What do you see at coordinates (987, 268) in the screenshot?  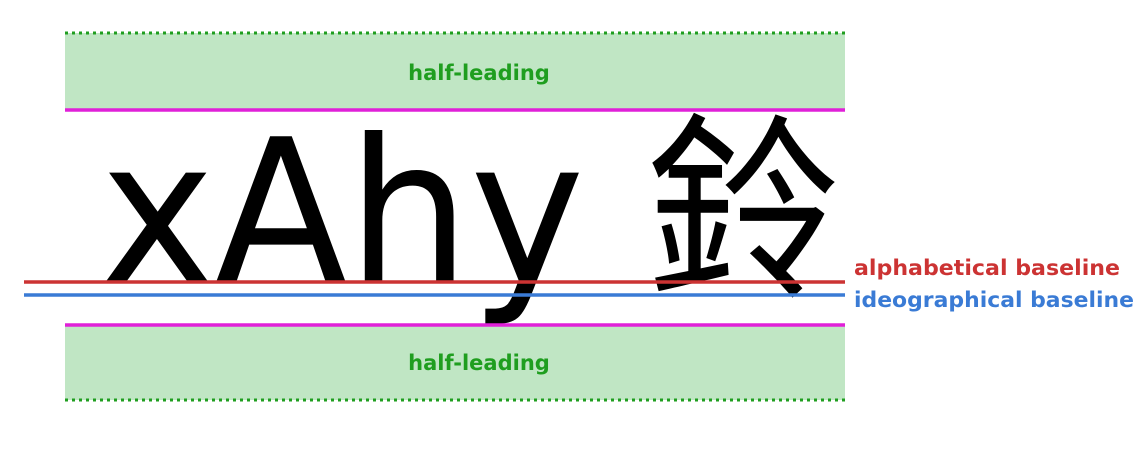 I see `alphabetical-baseline-label: alphabetical baseline` at bounding box center [987, 268].